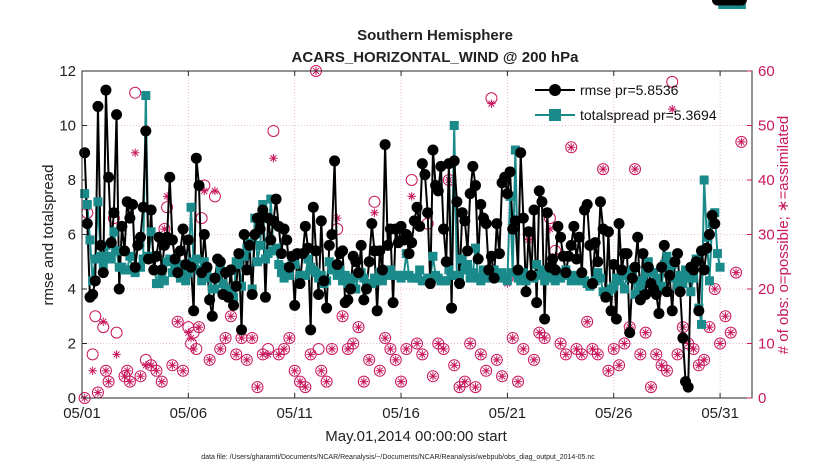 The width and height of the screenshot is (830, 470). I want to click on legend-totalspread-label: totalspread pr=5.3694, so click(648, 115).